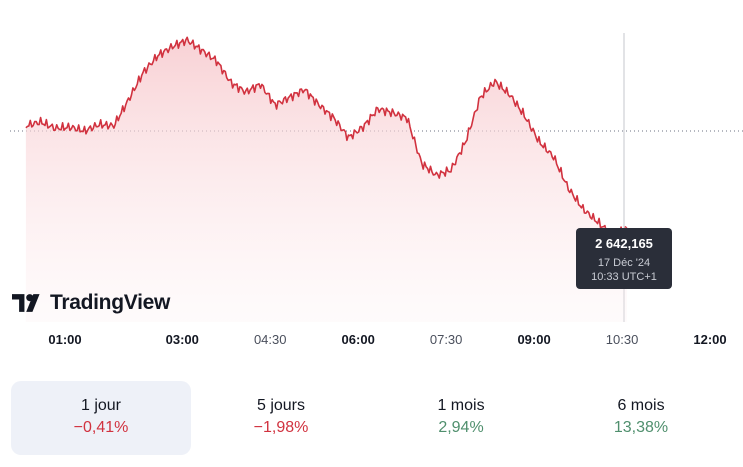  I want to click on x-tick-label: 12:00, so click(709, 339).